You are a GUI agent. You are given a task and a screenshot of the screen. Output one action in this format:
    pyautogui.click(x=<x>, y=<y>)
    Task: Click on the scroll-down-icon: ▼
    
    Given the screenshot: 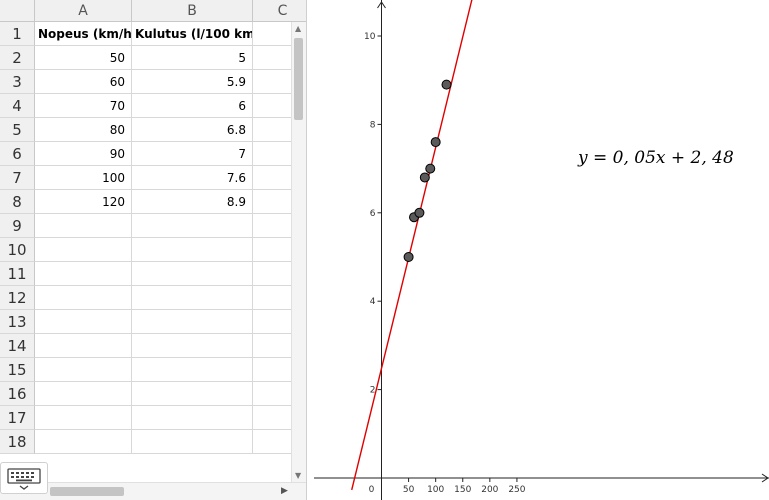 What is the action you would take?
    pyautogui.click(x=298, y=475)
    